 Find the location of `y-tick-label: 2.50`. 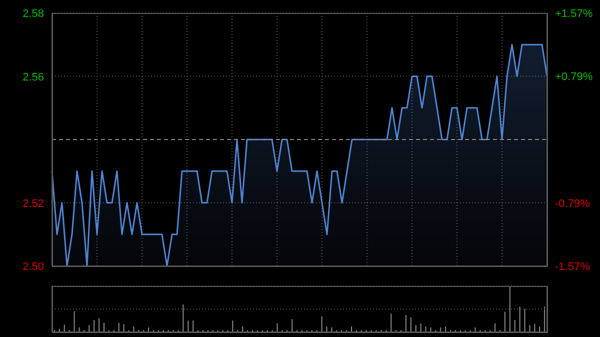

y-tick-label: 2.50 is located at coordinates (33, 267).